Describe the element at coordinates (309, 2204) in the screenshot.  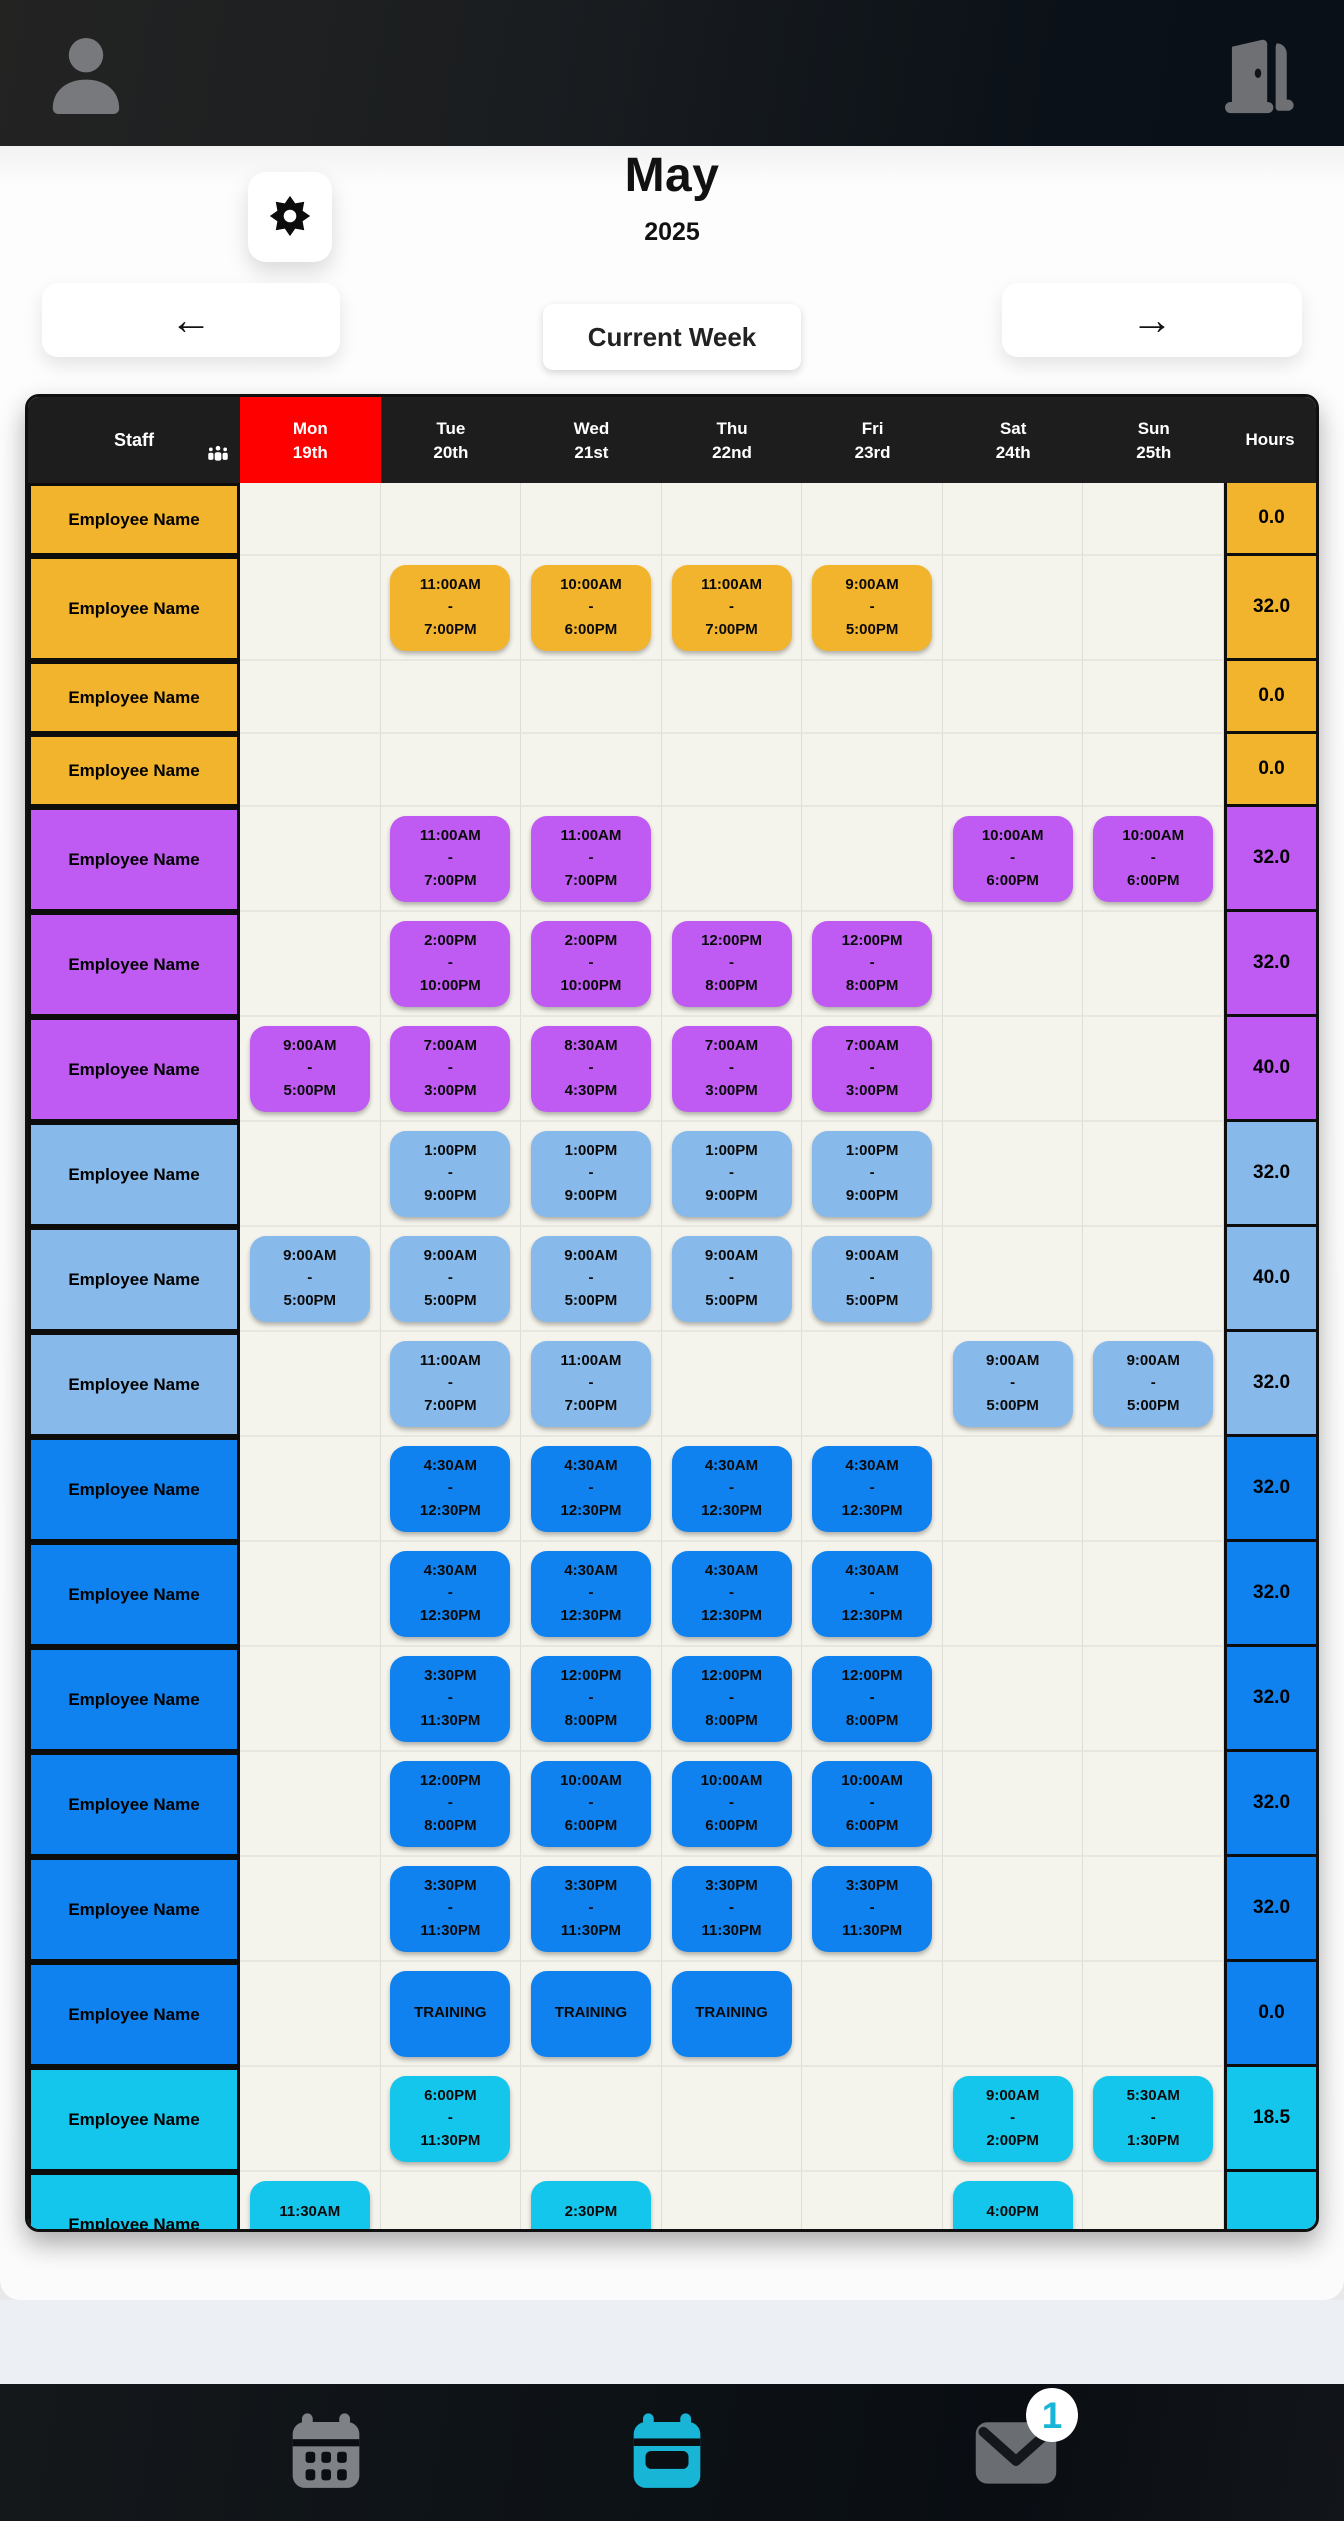
I see `shift-pill: 11:30AM -` at that location.